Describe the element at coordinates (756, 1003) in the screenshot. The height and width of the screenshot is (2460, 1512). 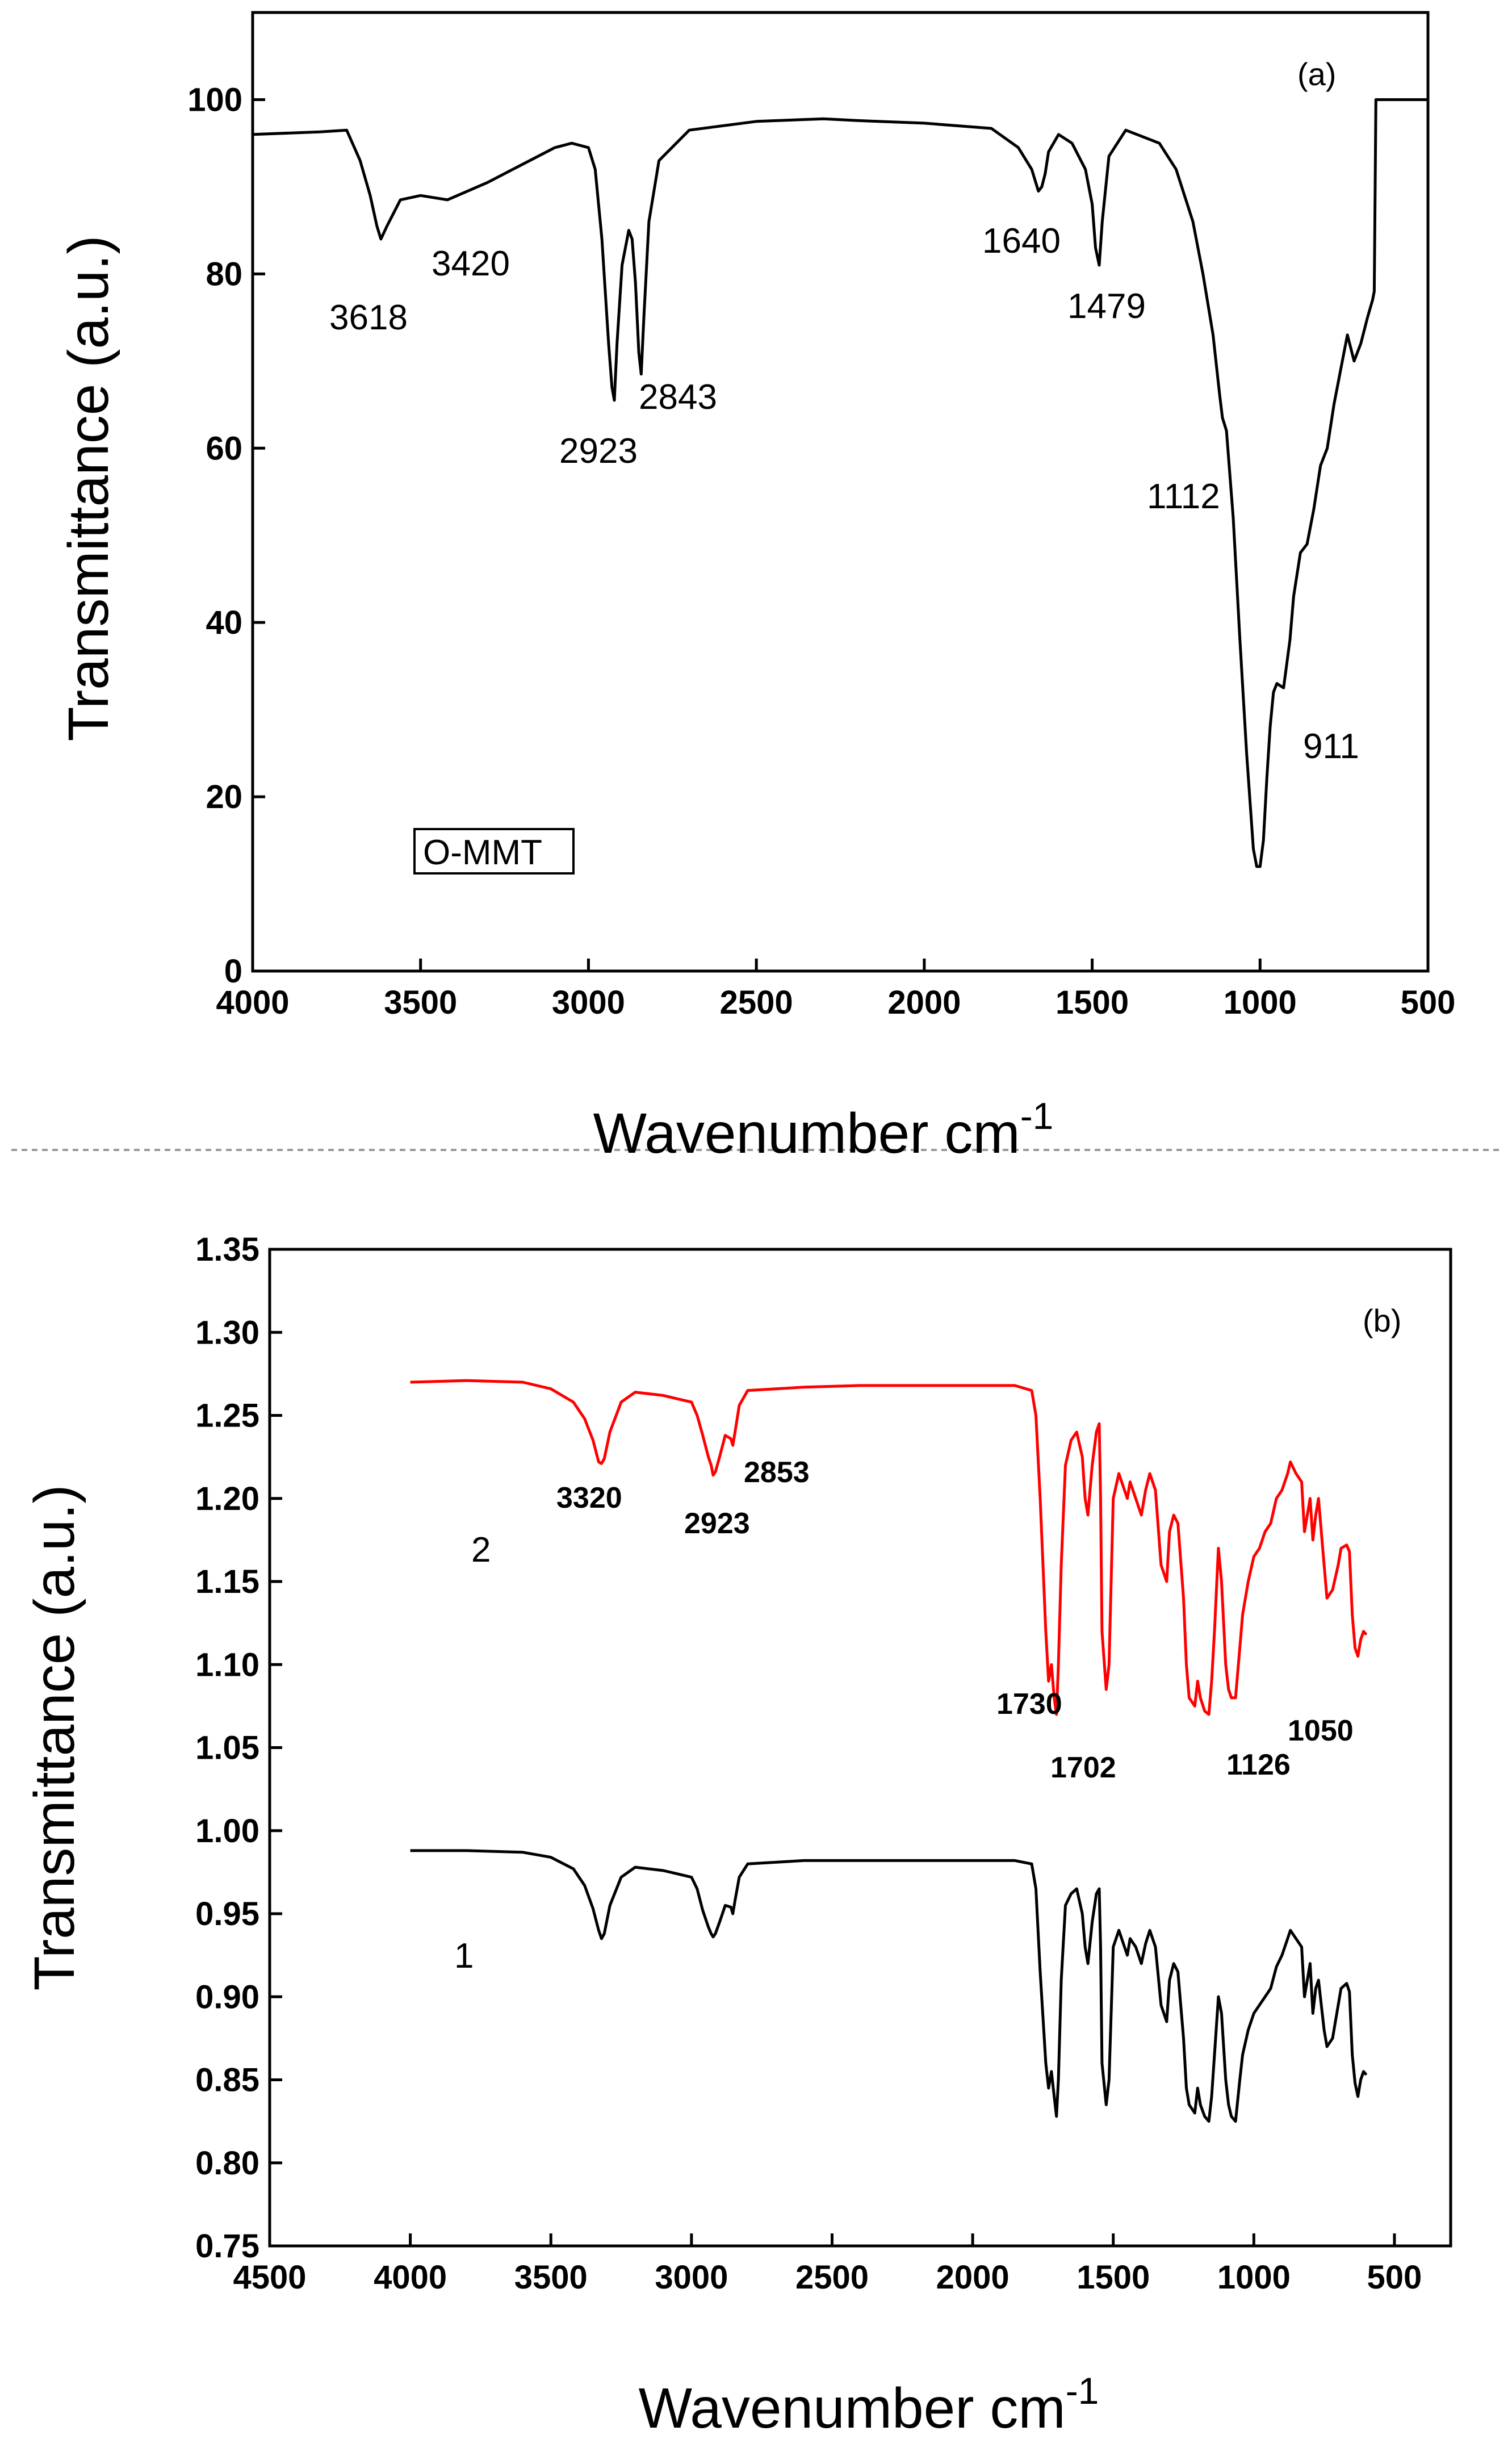
I see `a-x-tick-label-2500: 2500` at that location.